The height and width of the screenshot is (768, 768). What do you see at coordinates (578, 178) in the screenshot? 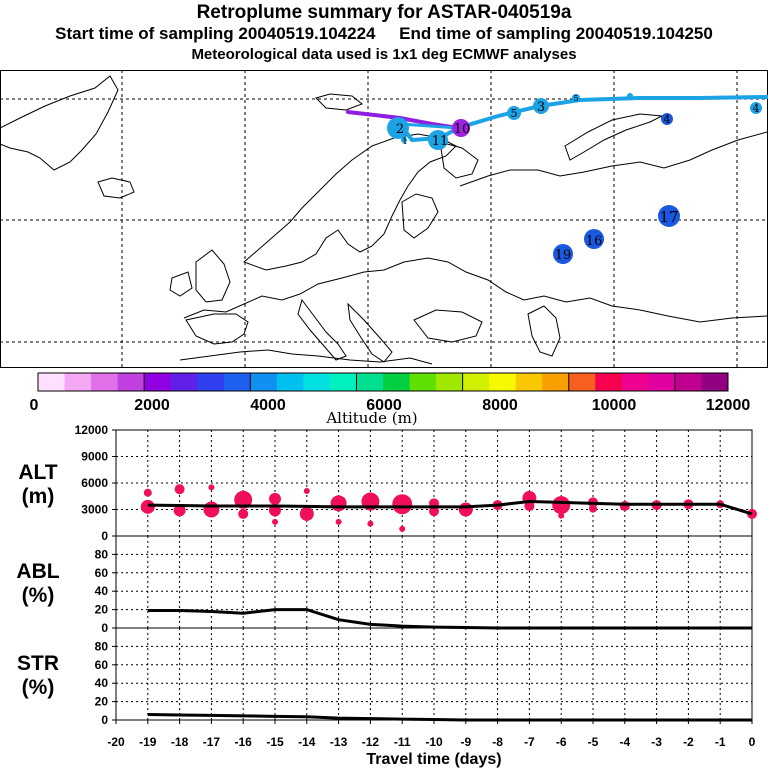
I see `trajectory-labels: 2 1 11 10 5 3 5 4 4 17 16 19` at bounding box center [578, 178].